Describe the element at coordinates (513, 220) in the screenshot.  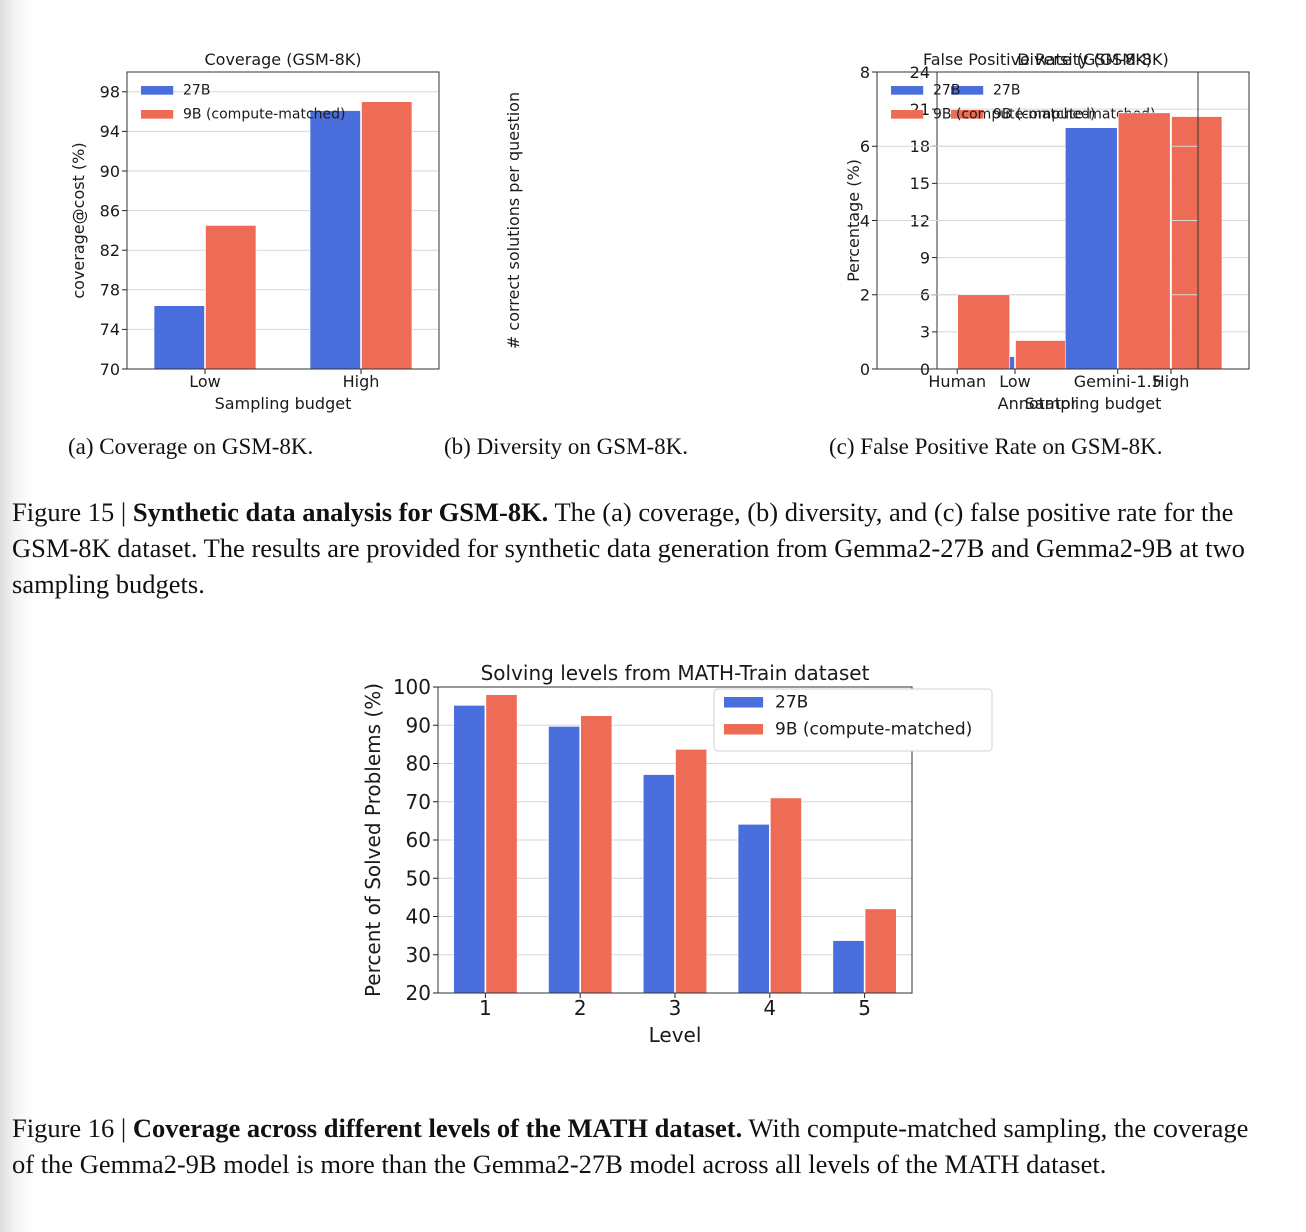
I see `y-axis-label: # correct solutions per question` at that location.